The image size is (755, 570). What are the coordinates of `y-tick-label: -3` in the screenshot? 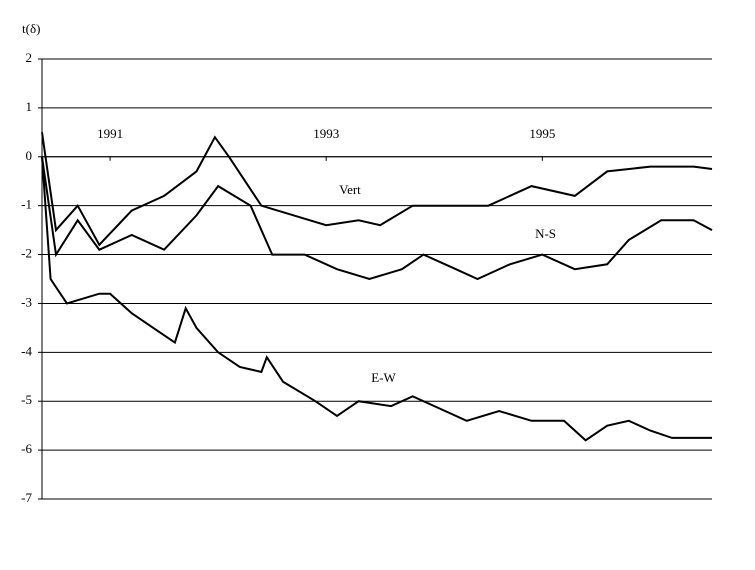 It's located at (26, 301).